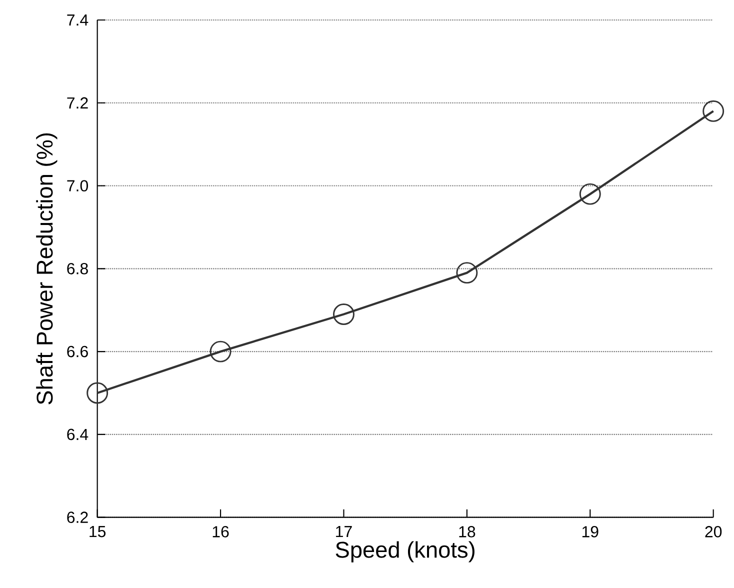 The width and height of the screenshot is (734, 588). Describe the element at coordinates (77, 517) in the screenshot. I see `y-tick-label: 6.2` at that location.